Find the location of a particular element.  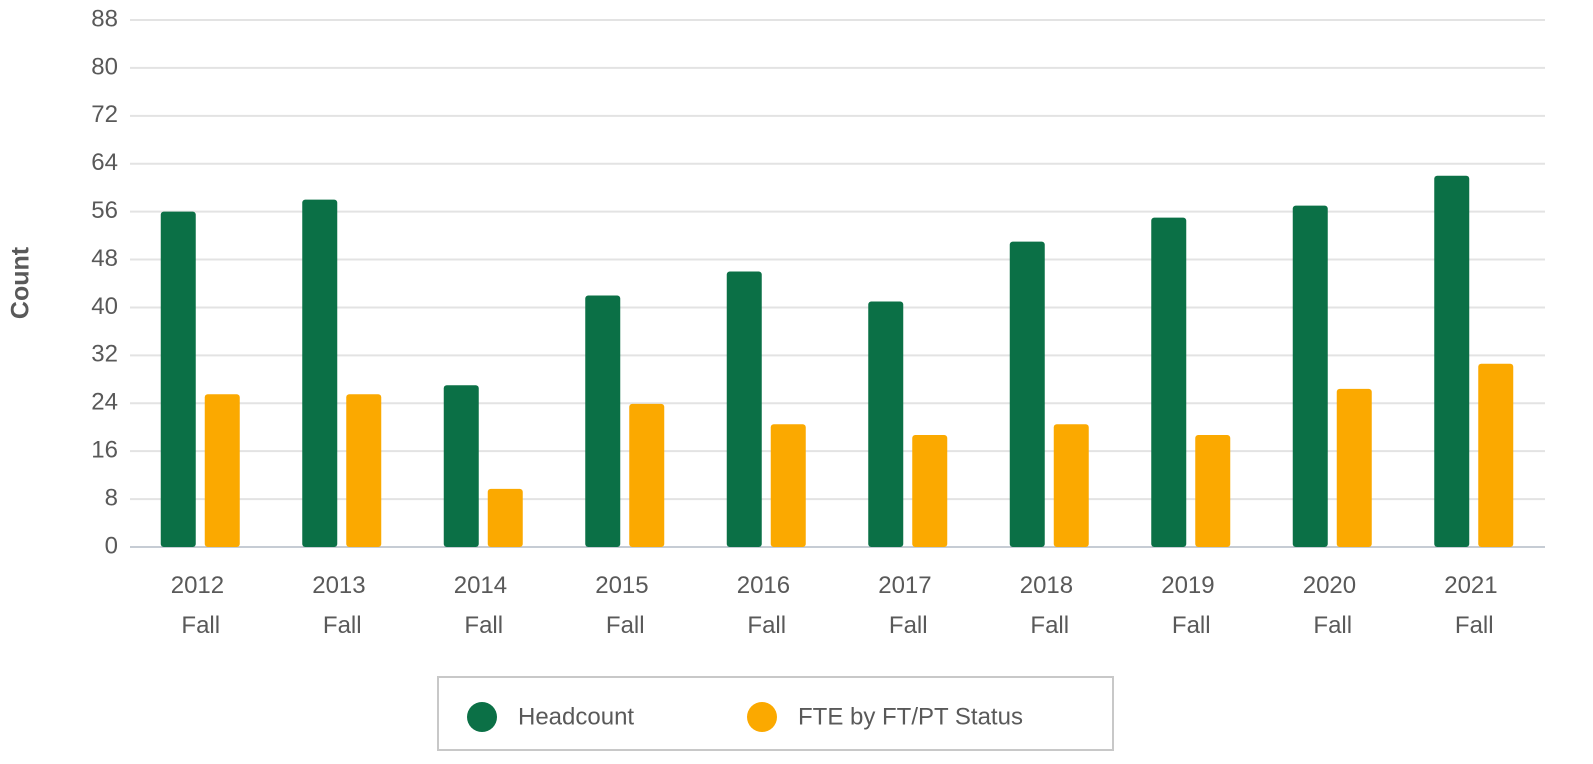

y-tick-label: 64 is located at coordinates (104, 162).